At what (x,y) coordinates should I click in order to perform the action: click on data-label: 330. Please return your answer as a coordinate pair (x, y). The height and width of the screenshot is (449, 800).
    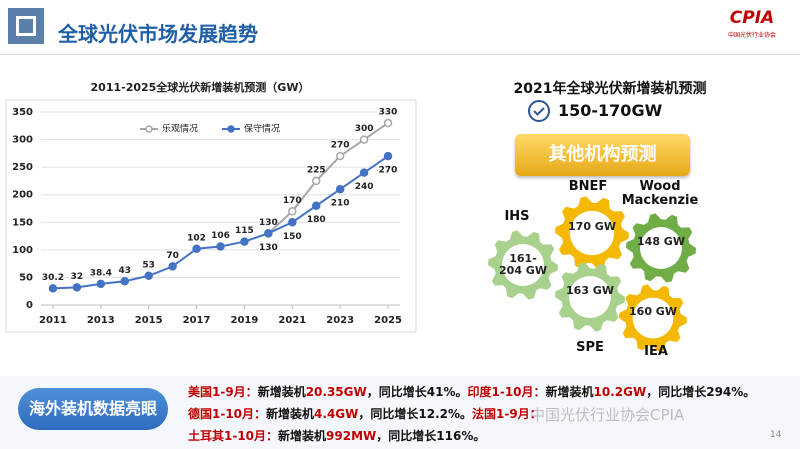
    Looking at the image, I should click on (388, 113).